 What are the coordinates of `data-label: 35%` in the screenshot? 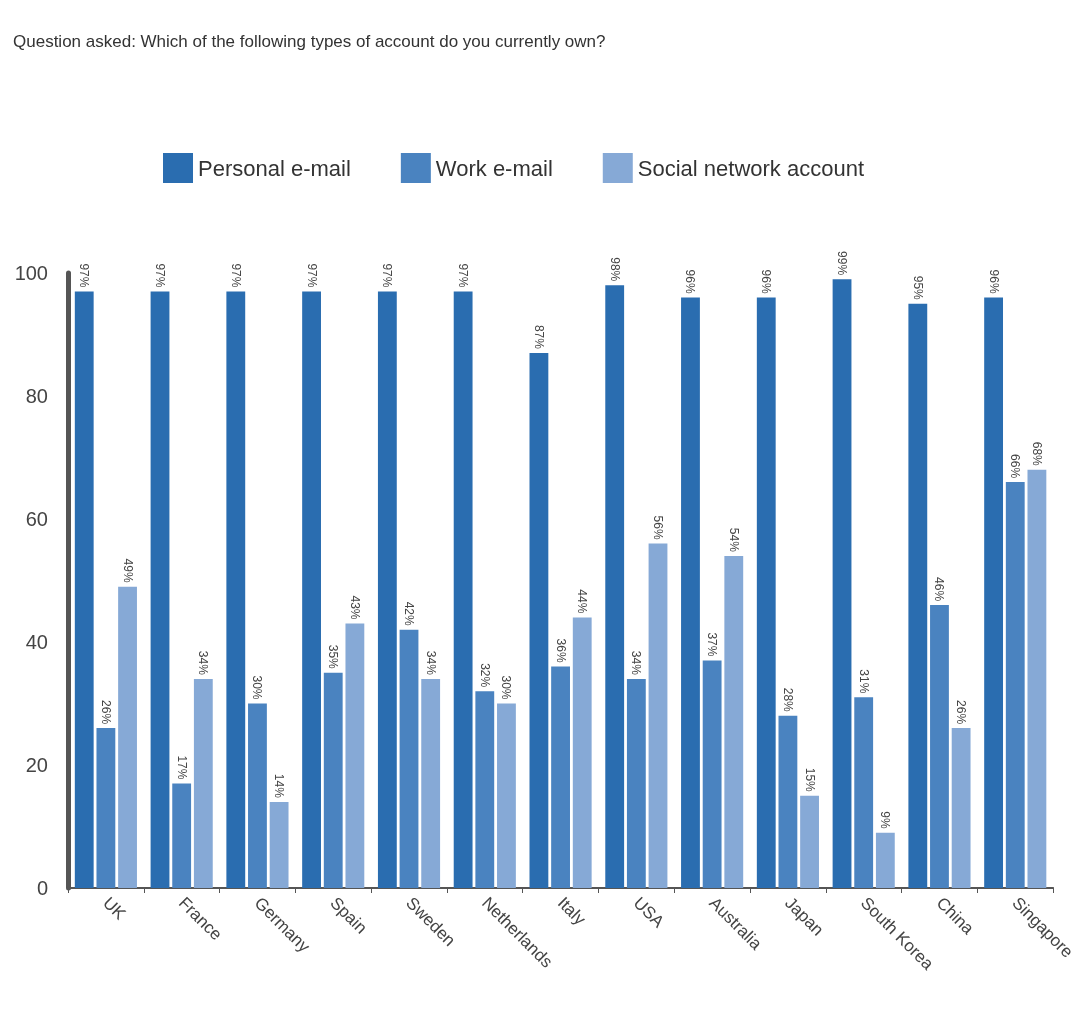 It's located at (333, 657).